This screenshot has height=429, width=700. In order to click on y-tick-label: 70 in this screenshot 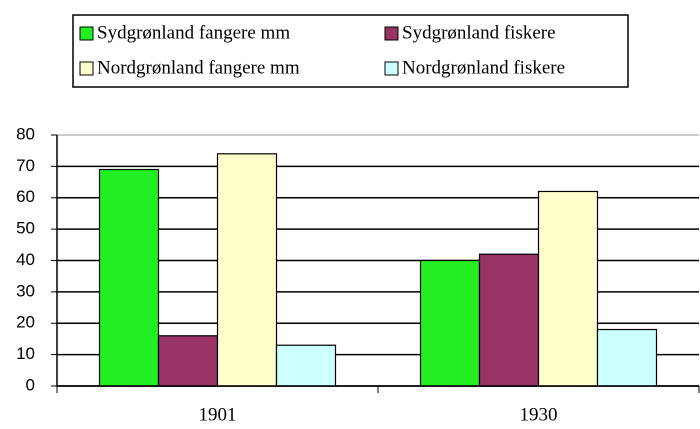, I will do `click(25, 165)`.